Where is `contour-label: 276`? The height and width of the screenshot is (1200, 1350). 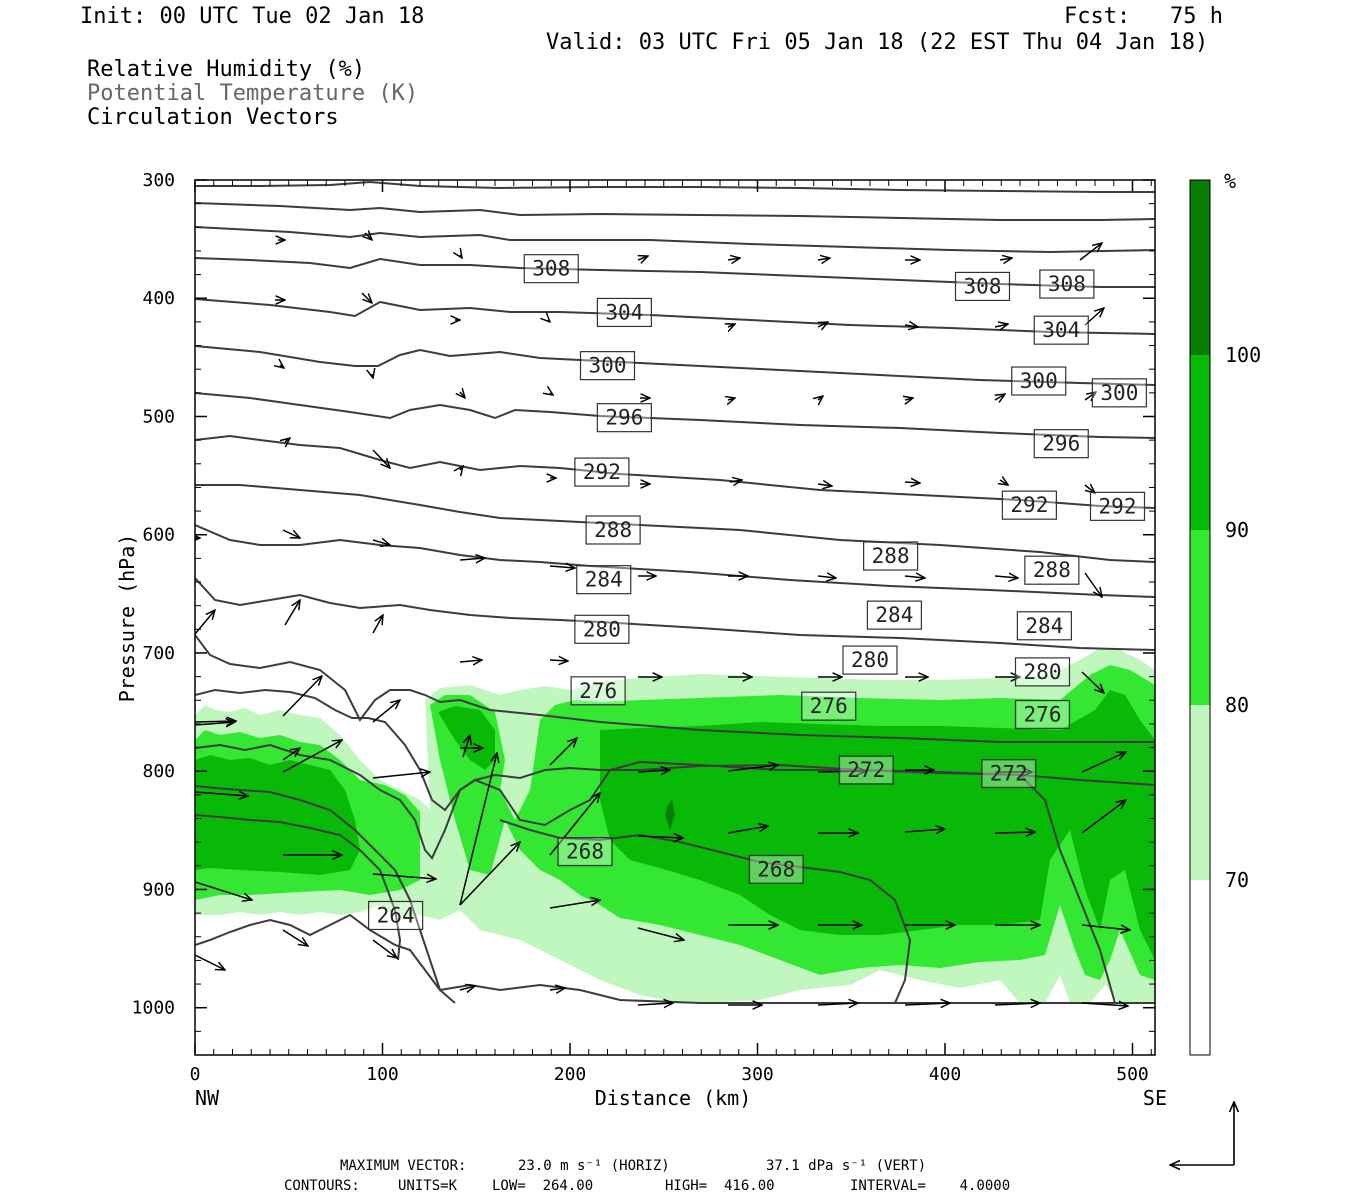
contour-label: 276 is located at coordinates (598, 691).